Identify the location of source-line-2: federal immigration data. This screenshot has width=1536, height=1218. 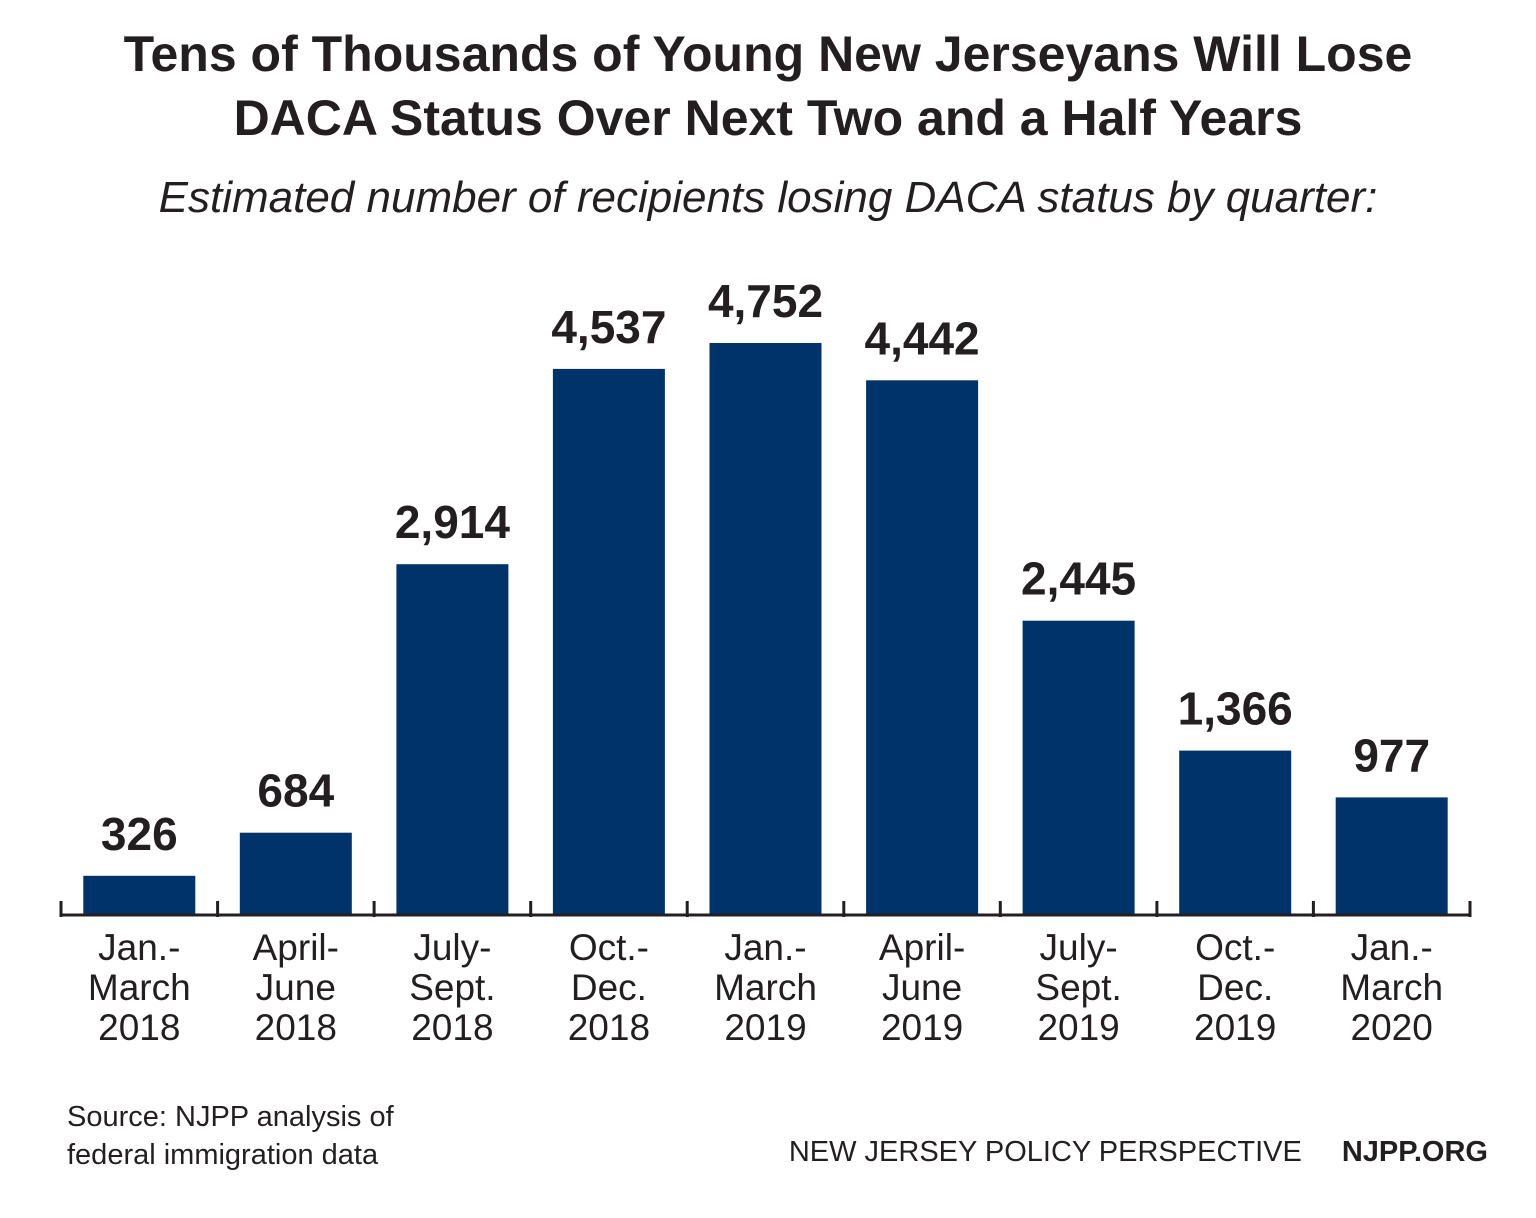
(223, 1155).